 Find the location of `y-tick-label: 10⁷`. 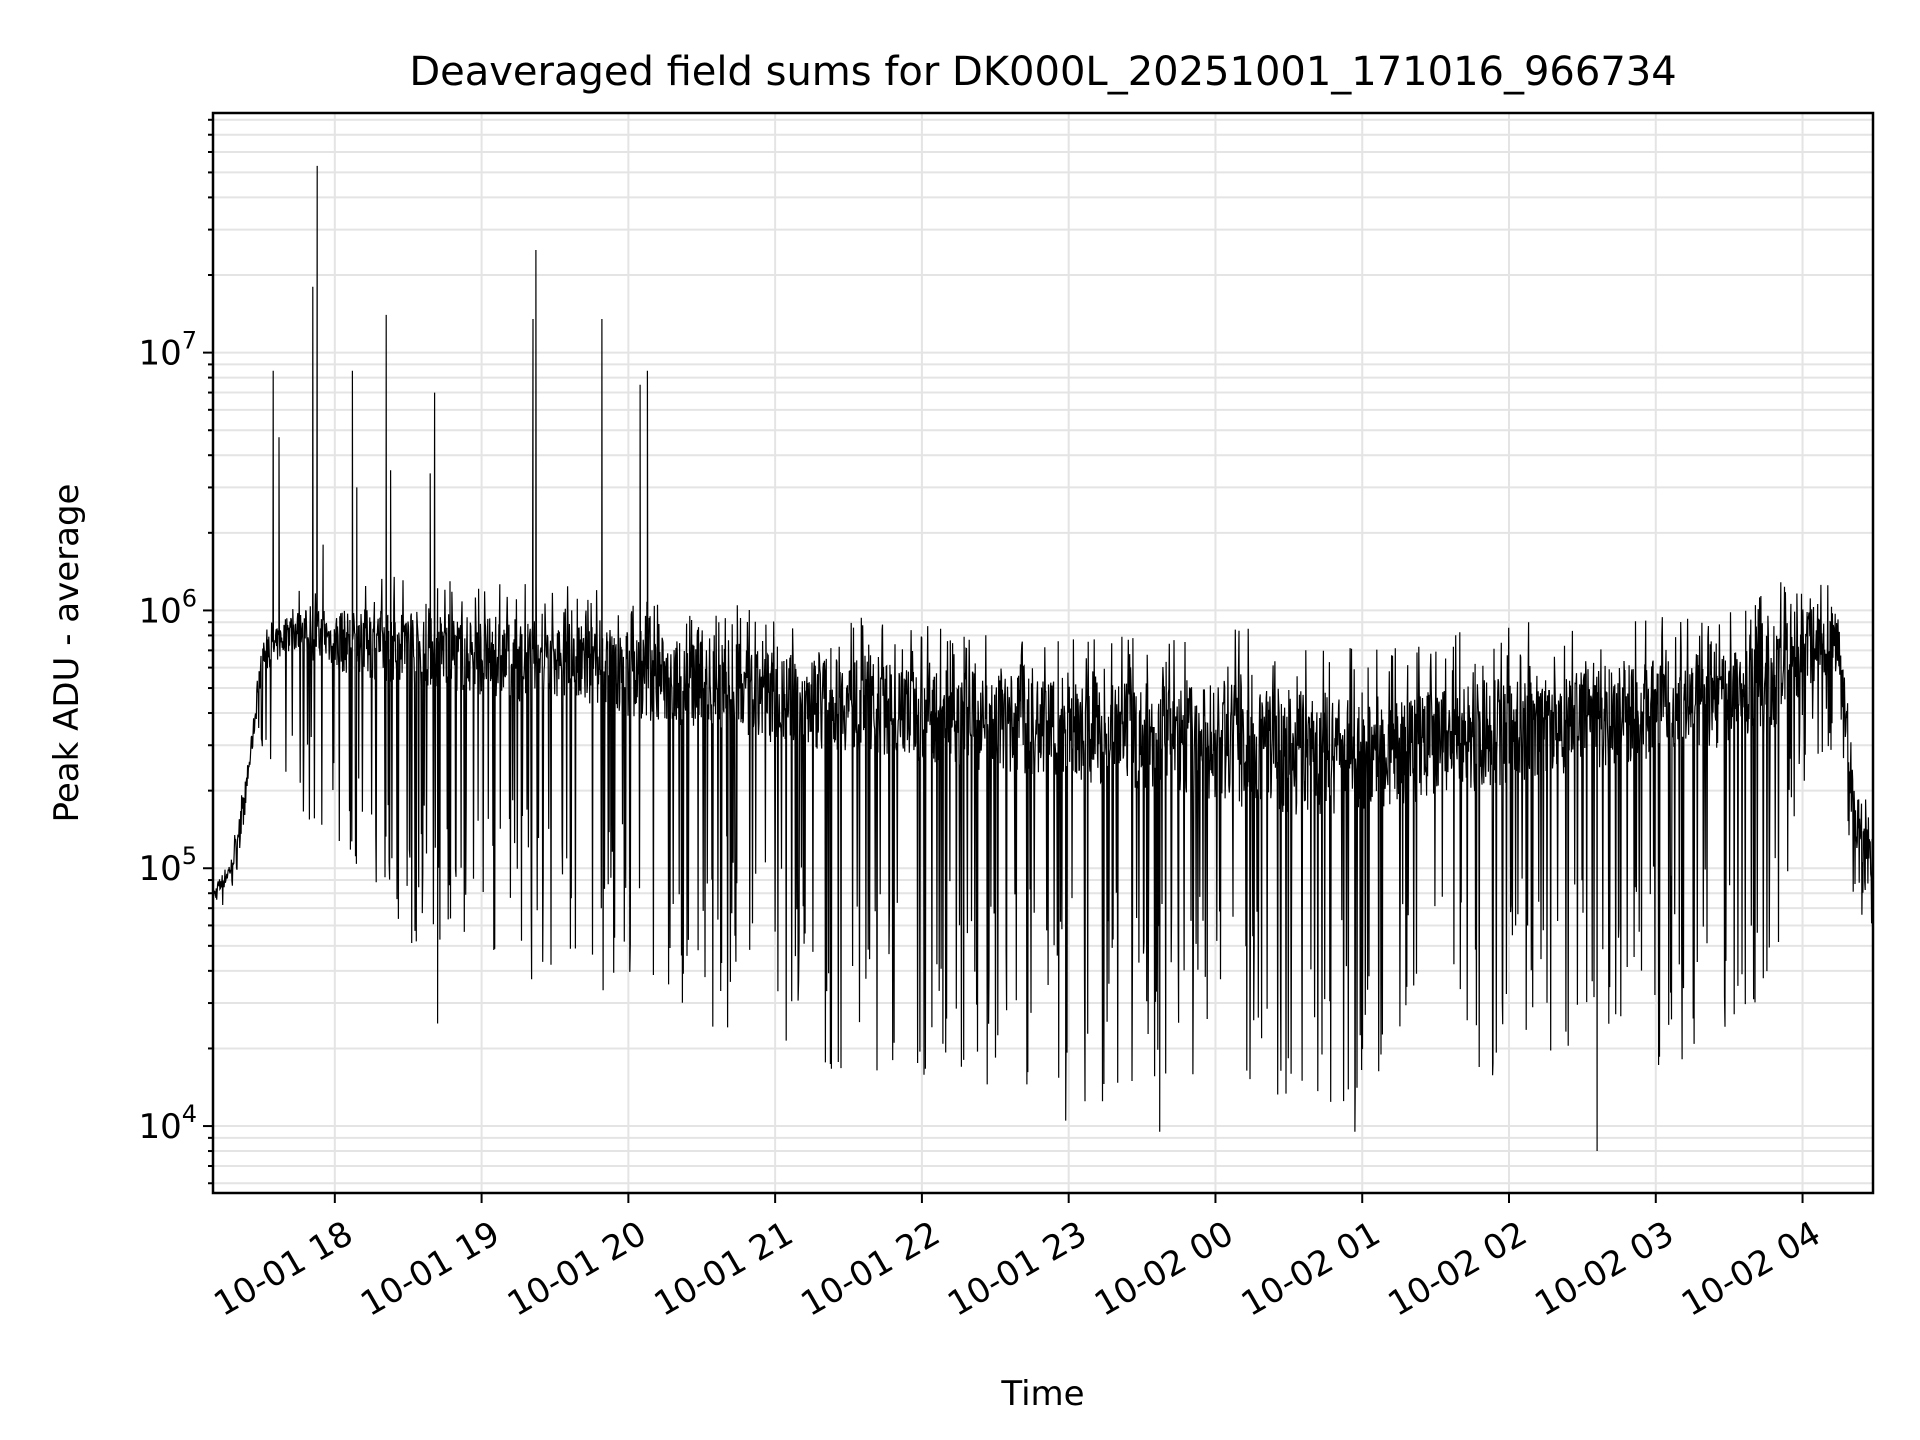

y-tick-label: 10⁷ is located at coordinates (167, 350).